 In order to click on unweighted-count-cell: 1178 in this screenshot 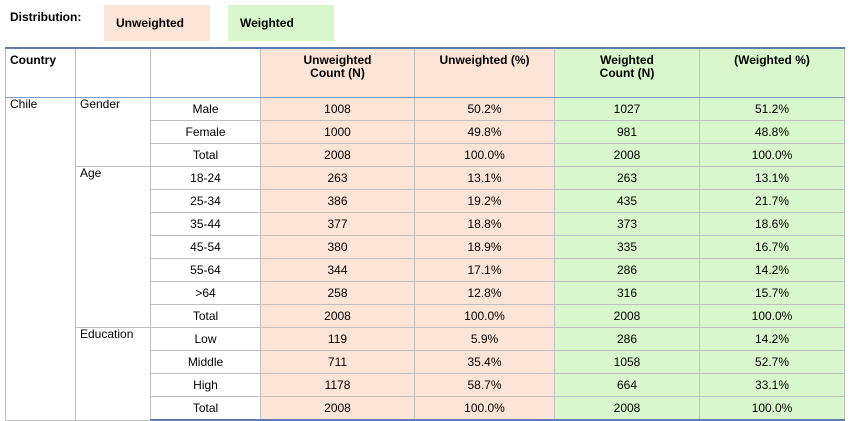, I will do `click(337, 385)`.